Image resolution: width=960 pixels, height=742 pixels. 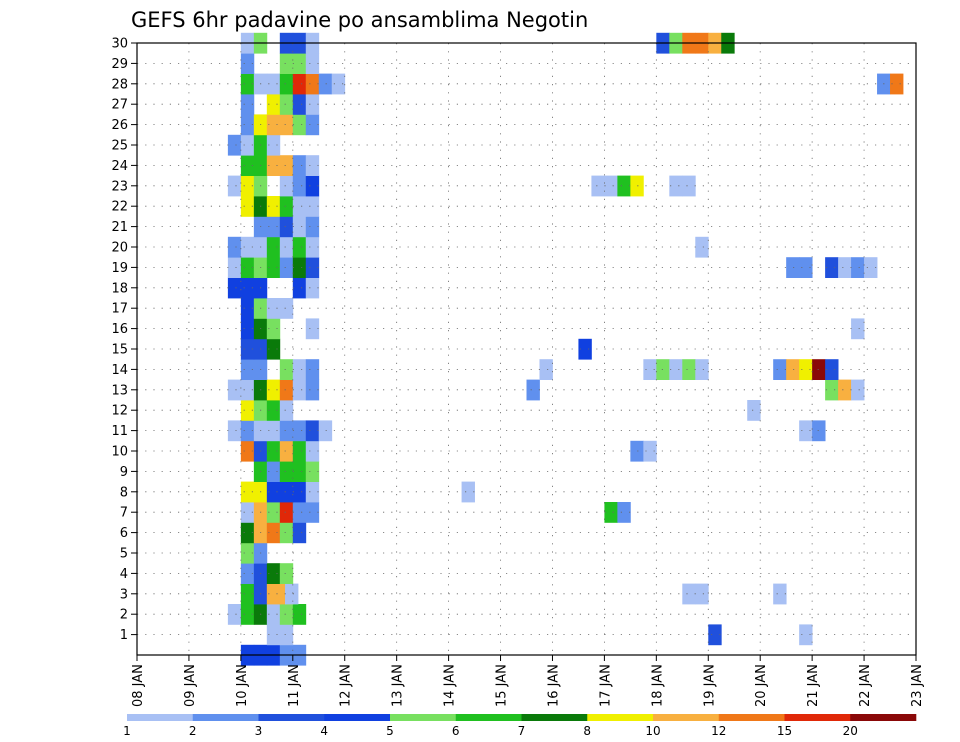 I want to click on x-tick-label: 11 JAN, so click(x=294, y=685).